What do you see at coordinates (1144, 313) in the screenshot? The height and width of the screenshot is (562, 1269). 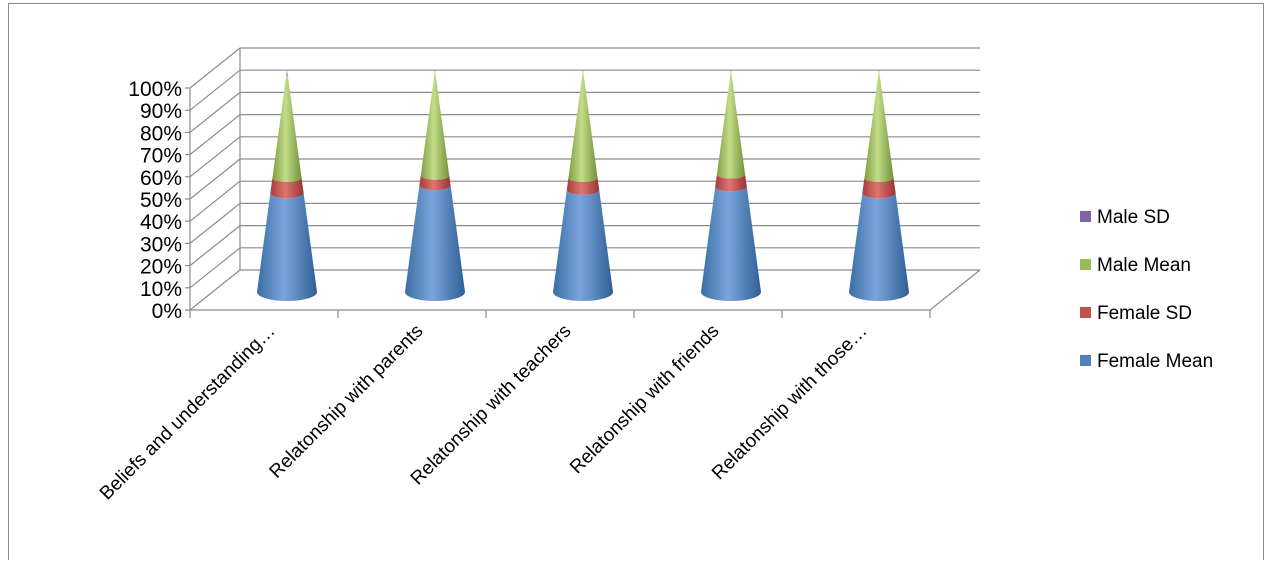 I see `legend-label: Female SD` at bounding box center [1144, 313].